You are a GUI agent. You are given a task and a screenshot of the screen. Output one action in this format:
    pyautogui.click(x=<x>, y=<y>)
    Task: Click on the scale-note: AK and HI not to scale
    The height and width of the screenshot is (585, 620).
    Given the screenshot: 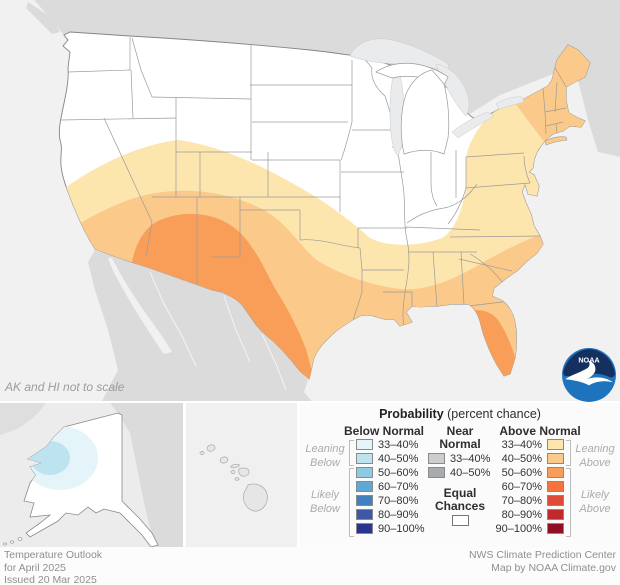 What is the action you would take?
    pyautogui.click(x=65, y=387)
    